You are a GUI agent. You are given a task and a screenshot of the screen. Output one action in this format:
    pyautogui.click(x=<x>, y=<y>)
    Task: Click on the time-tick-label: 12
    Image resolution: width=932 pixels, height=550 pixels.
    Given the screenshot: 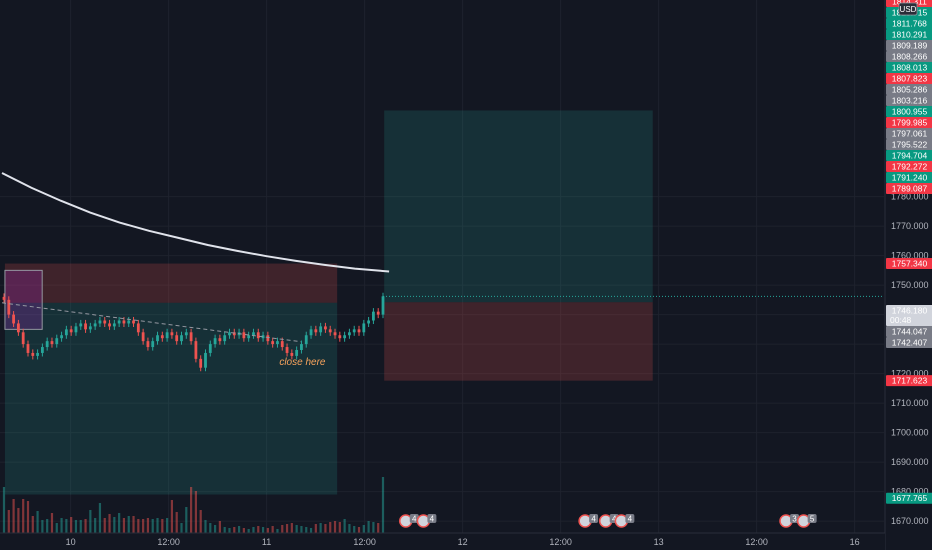 What is the action you would take?
    pyautogui.click(x=463, y=542)
    